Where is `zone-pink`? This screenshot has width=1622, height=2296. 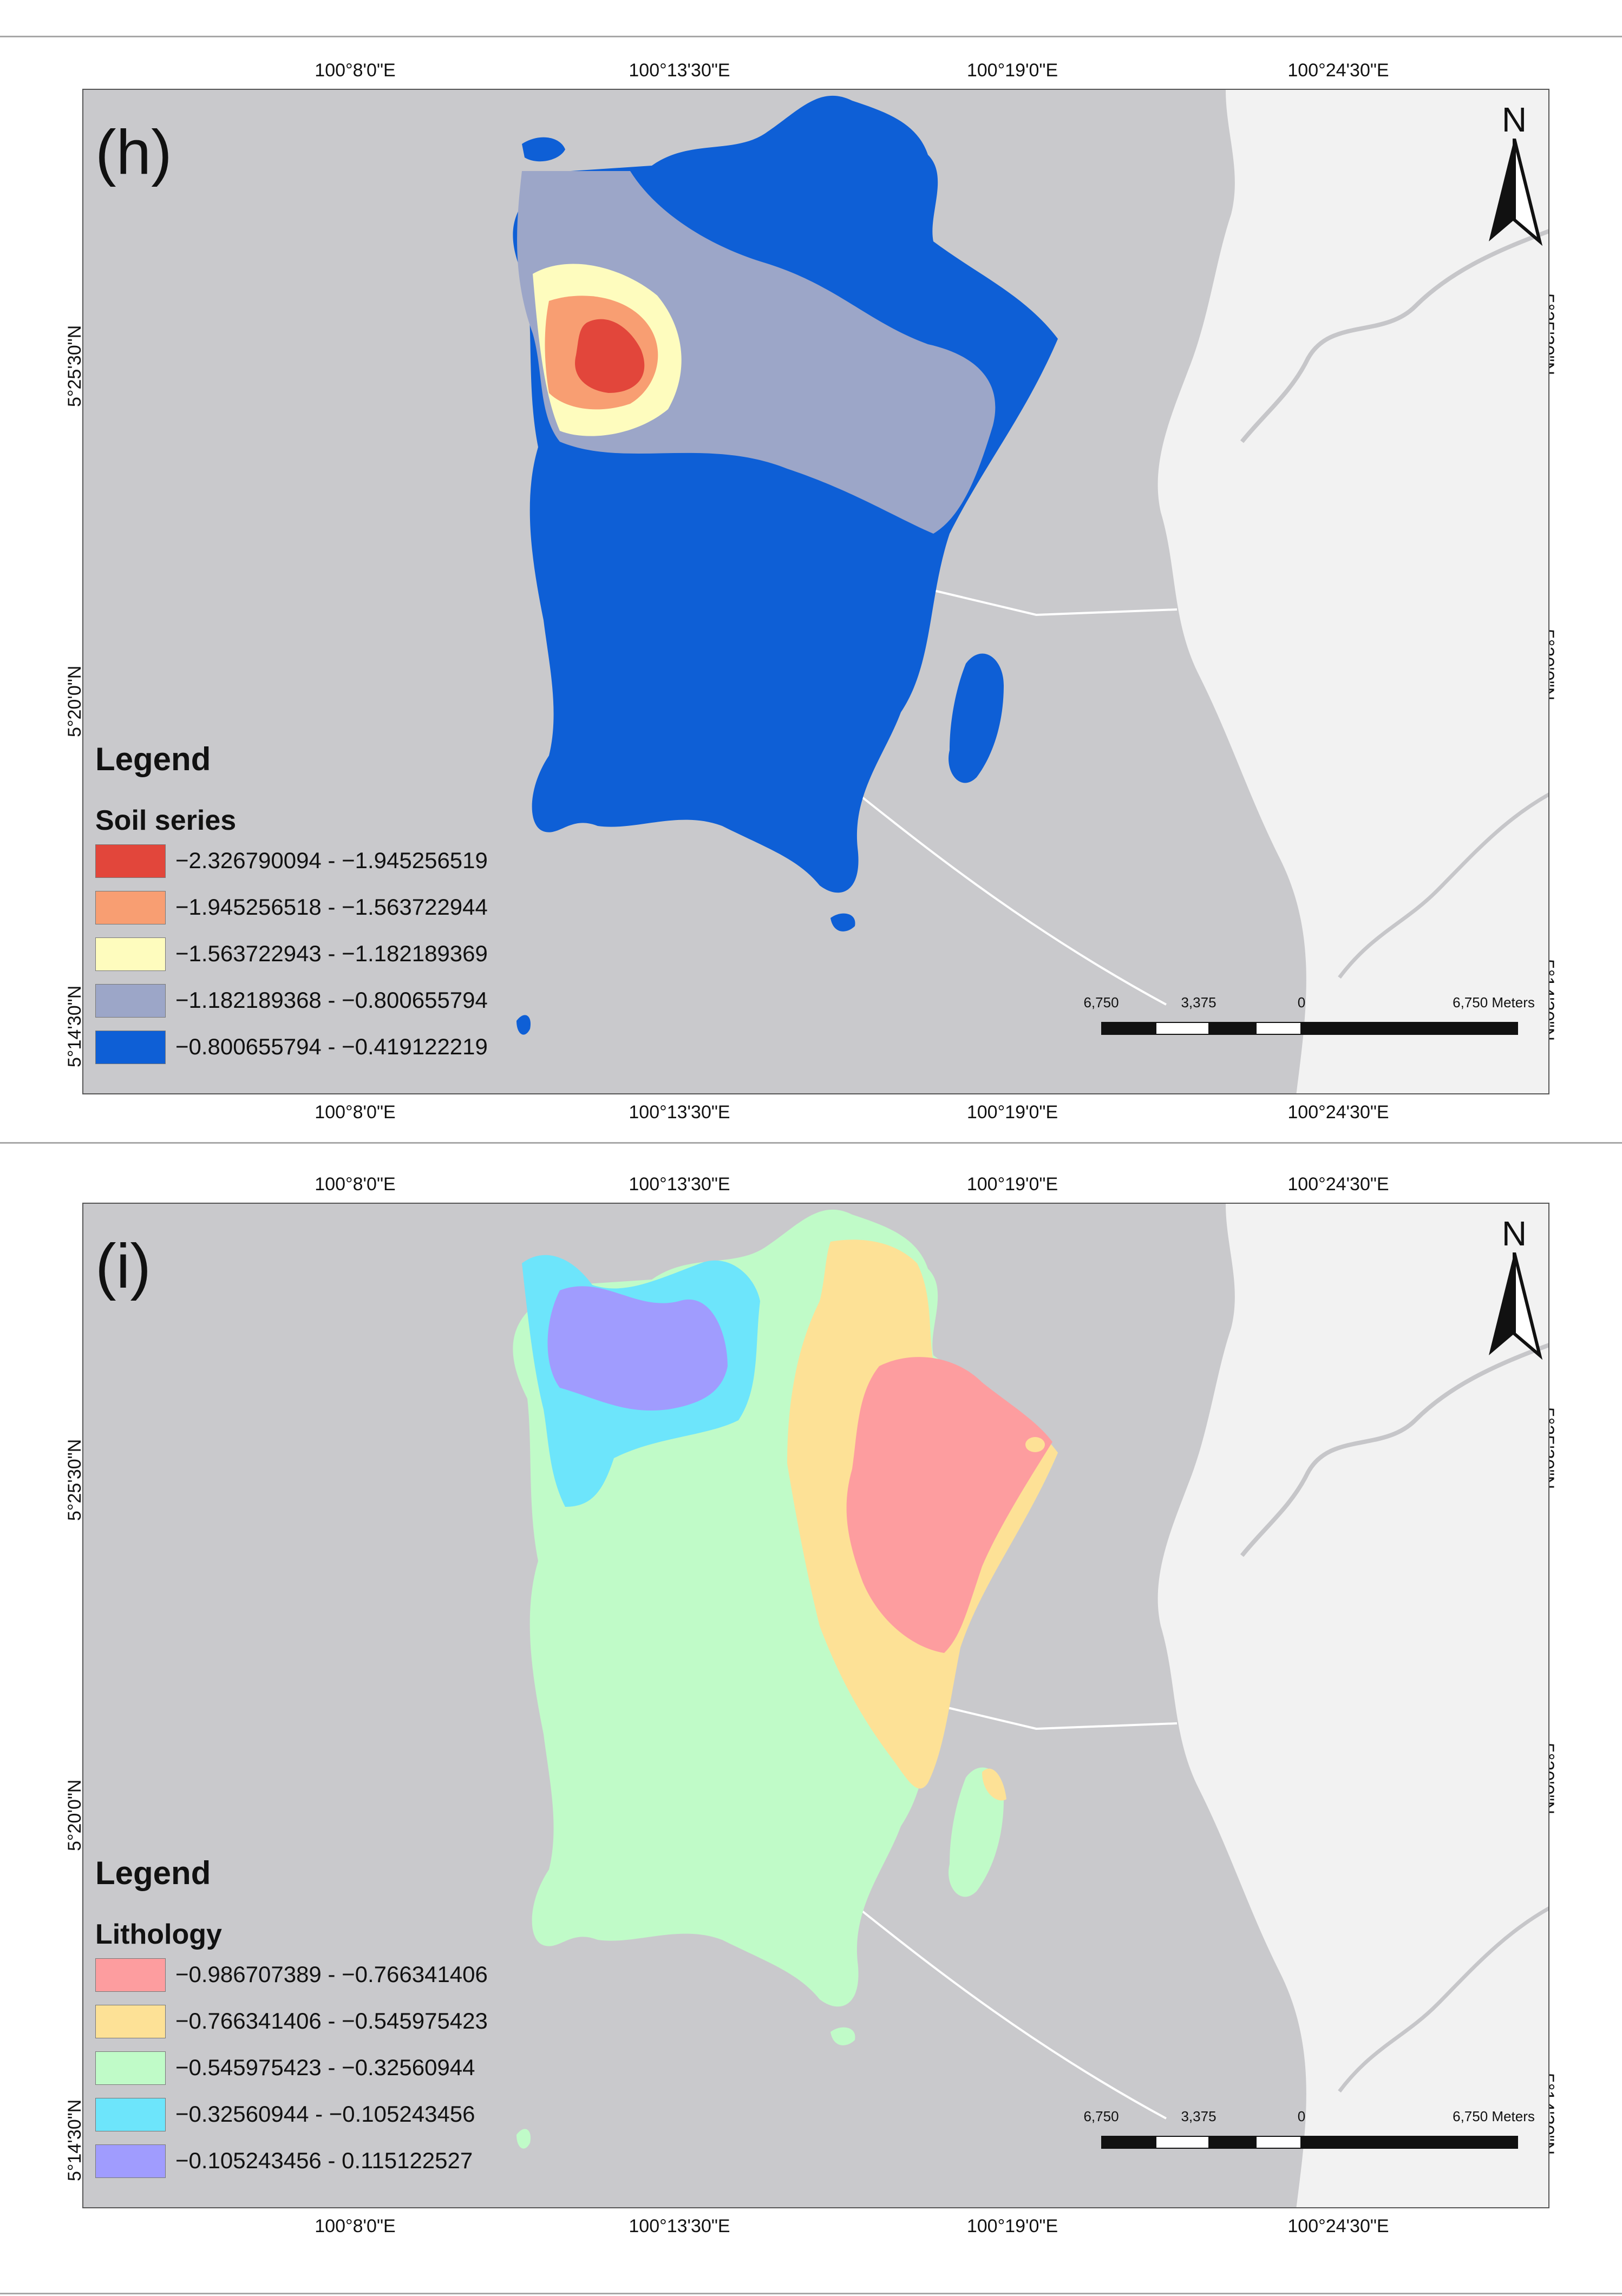
zone-pink is located at coordinates (949, 1505).